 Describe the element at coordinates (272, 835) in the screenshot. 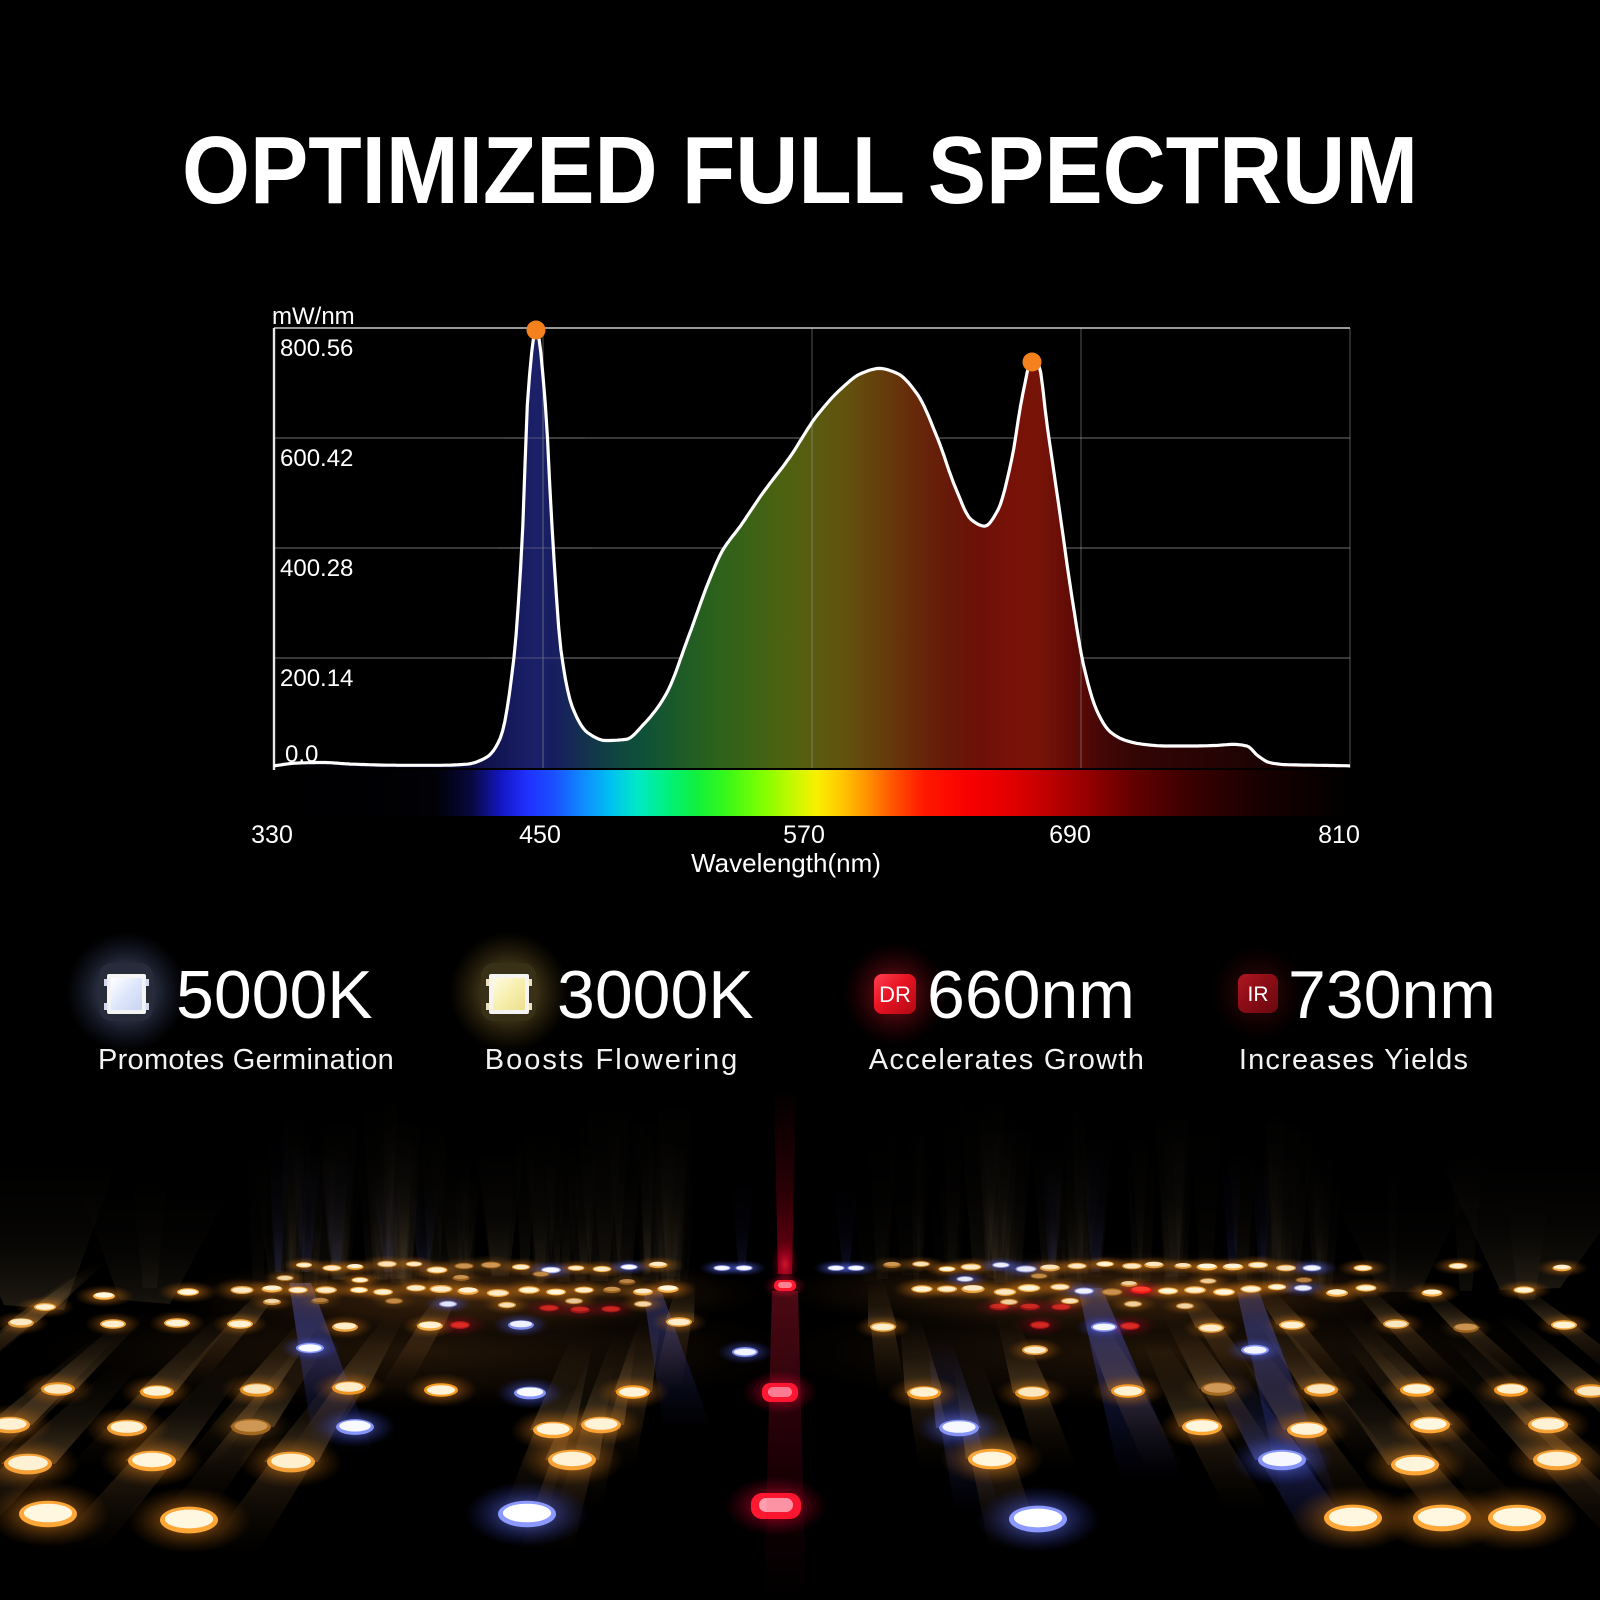

I see `svg-text: 330` at that location.